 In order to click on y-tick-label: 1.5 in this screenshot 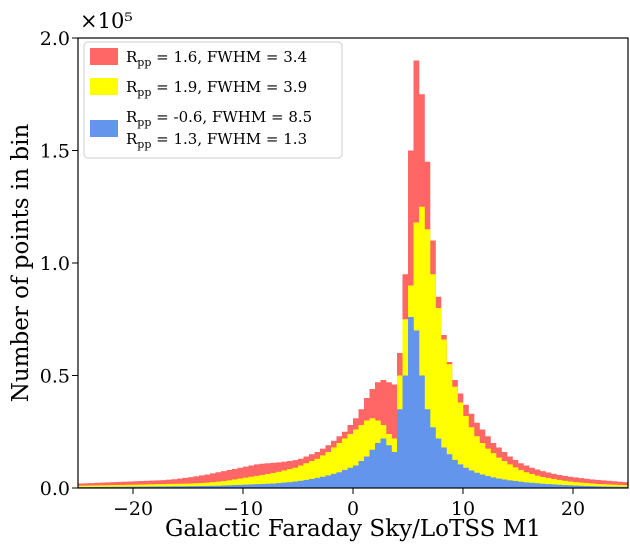, I will do `click(55, 152)`.